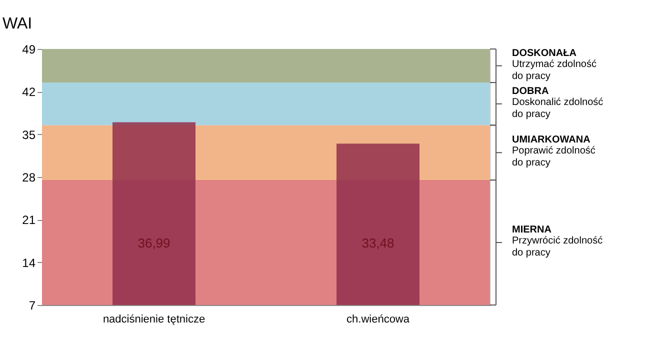  What do you see at coordinates (32, 305) in the screenshot?
I see `y-tick-label: 7` at bounding box center [32, 305].